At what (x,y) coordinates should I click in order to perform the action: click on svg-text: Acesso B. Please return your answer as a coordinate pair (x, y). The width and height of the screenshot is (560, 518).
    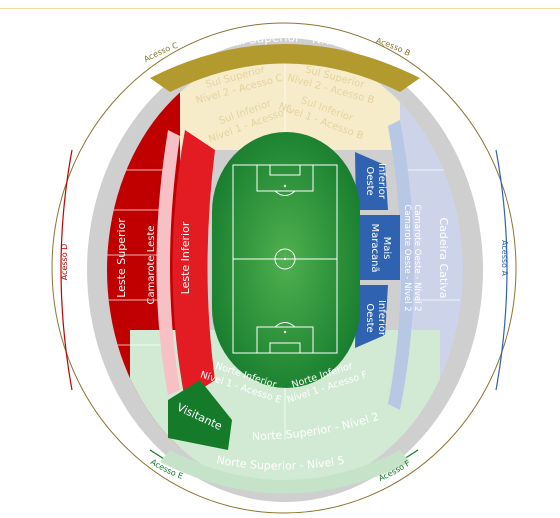
    Looking at the image, I should click on (393, 47).